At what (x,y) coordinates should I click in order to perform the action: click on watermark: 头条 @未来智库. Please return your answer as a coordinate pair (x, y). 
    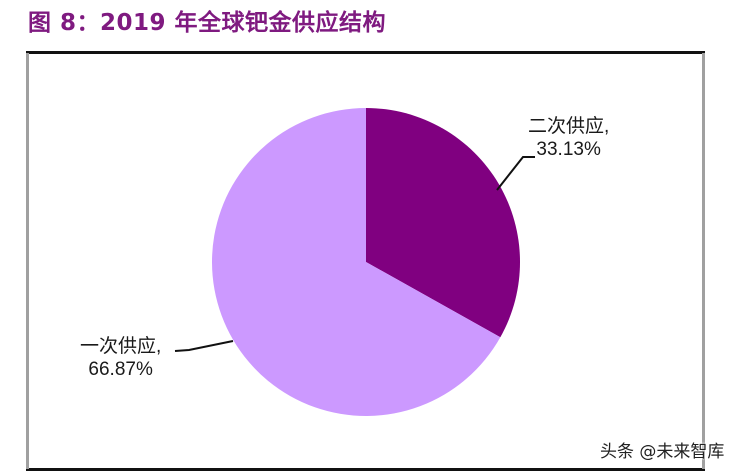
    Looking at the image, I should click on (662, 452).